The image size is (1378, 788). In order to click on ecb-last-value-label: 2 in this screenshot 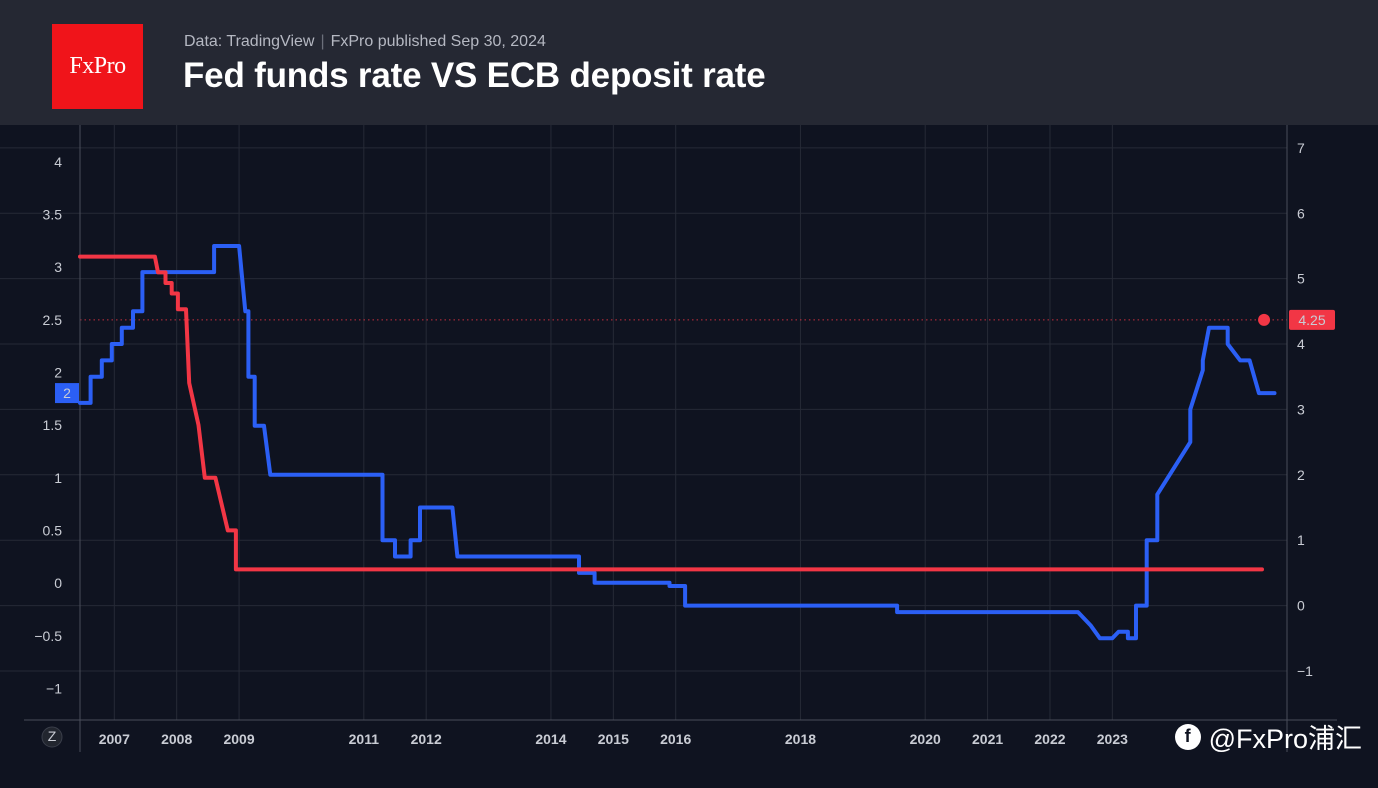, I will do `click(67, 393)`.